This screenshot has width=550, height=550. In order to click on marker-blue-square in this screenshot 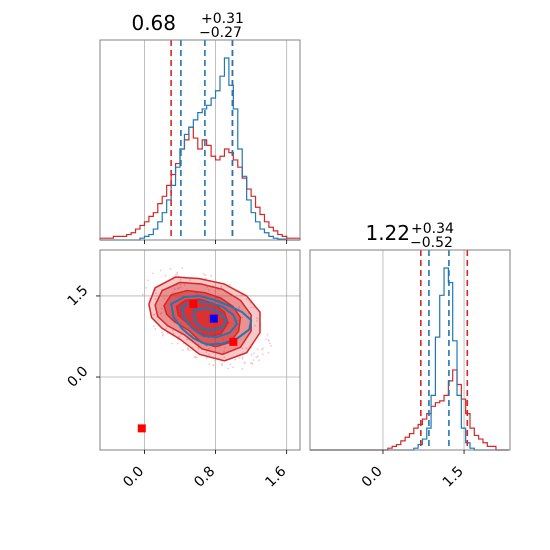, I will do `click(213, 318)`.